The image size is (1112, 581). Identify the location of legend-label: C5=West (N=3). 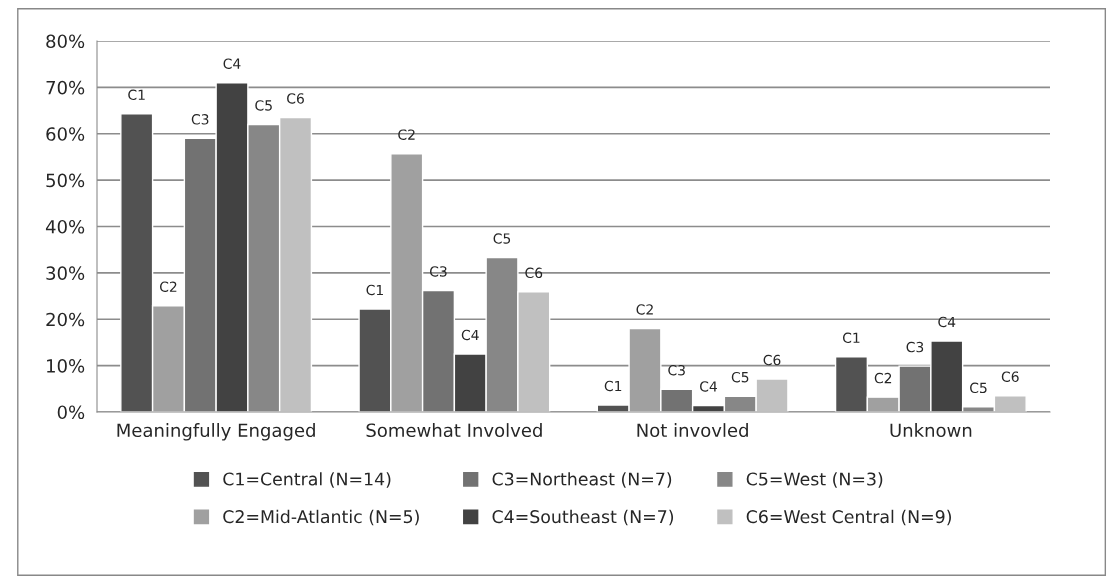
(814, 480).